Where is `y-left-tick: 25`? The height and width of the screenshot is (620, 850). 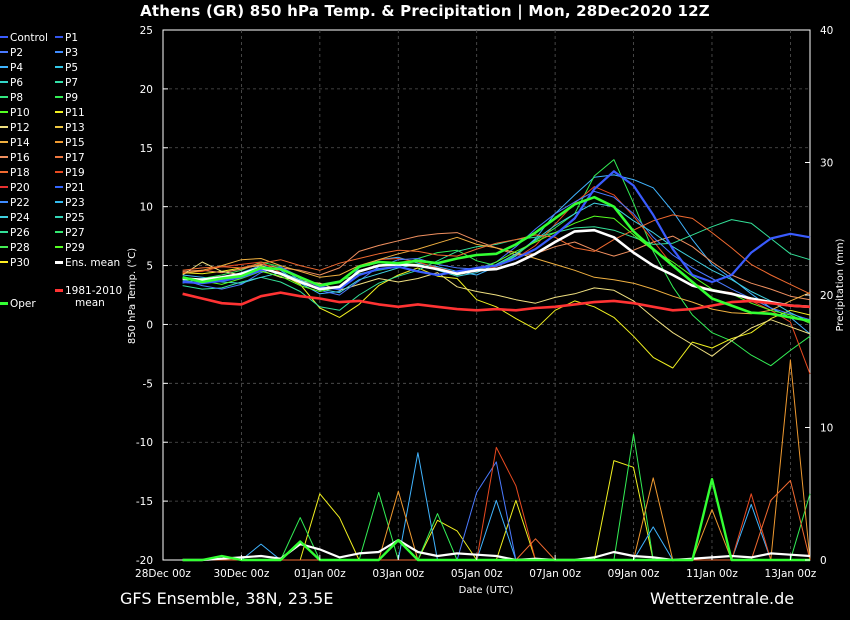
y-left-tick: 25 is located at coordinates (146, 31).